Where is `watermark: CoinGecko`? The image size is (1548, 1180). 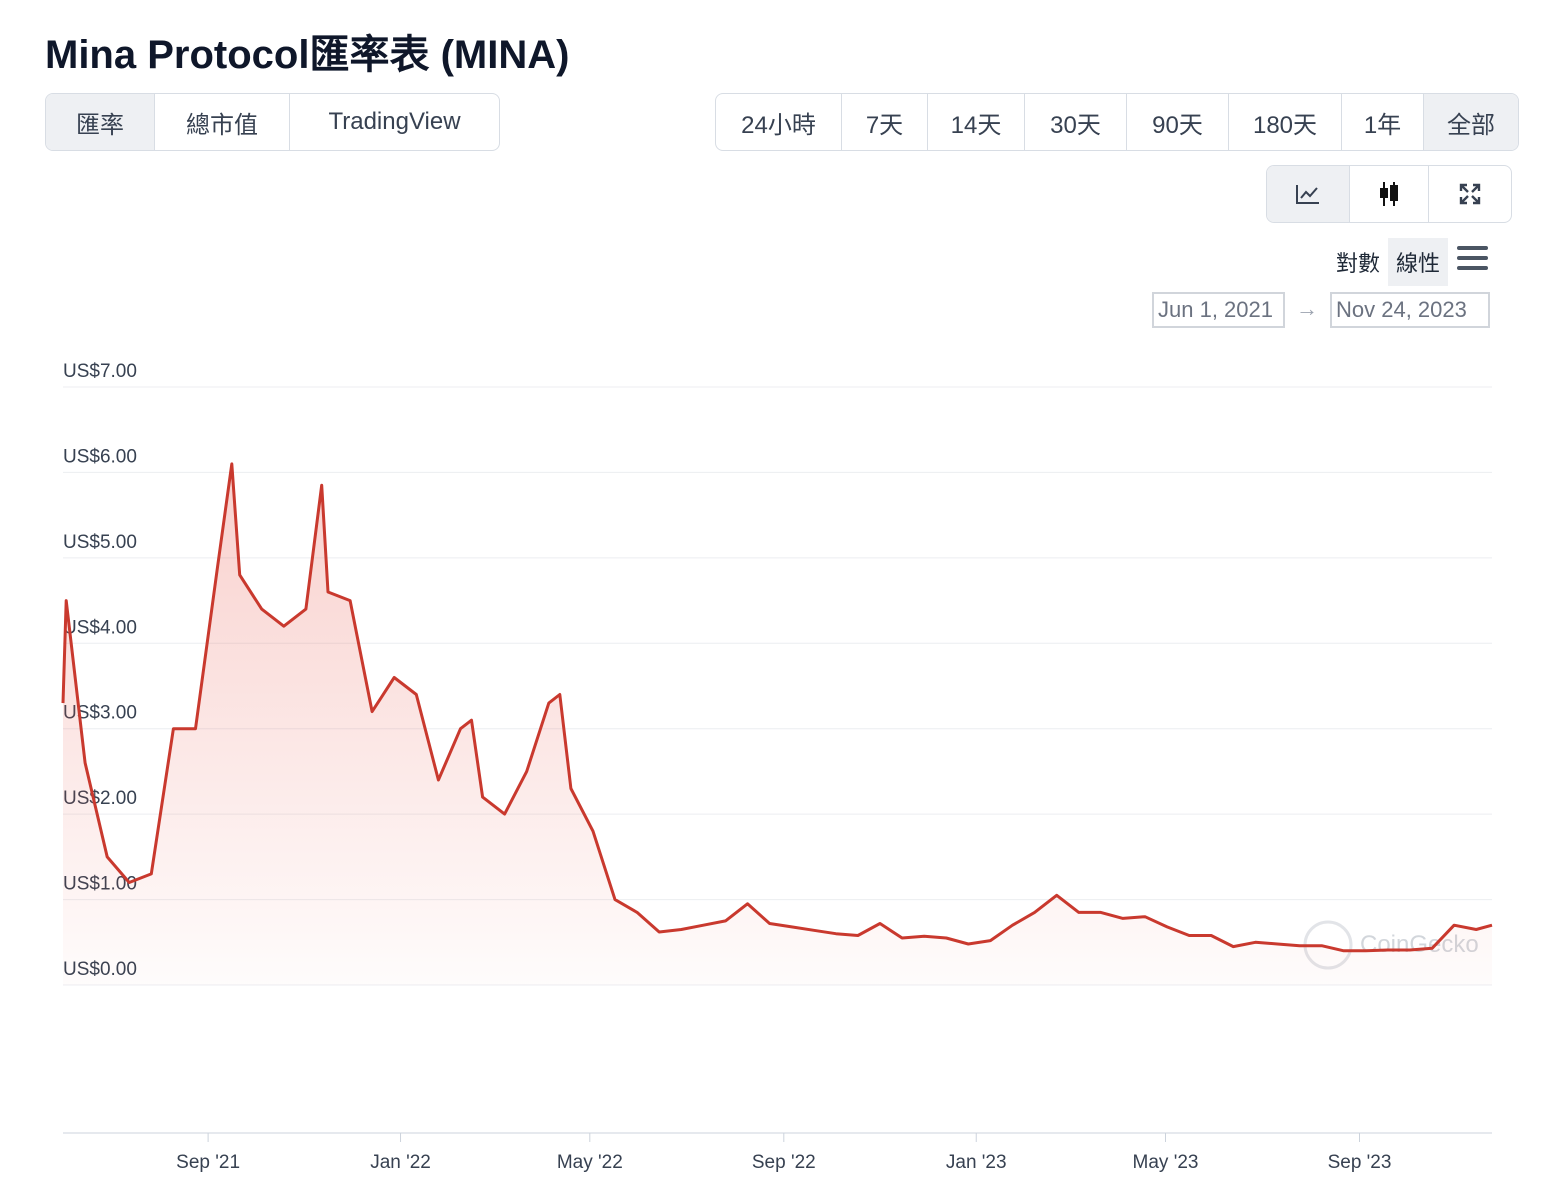
watermark: CoinGecko is located at coordinates (1419, 944).